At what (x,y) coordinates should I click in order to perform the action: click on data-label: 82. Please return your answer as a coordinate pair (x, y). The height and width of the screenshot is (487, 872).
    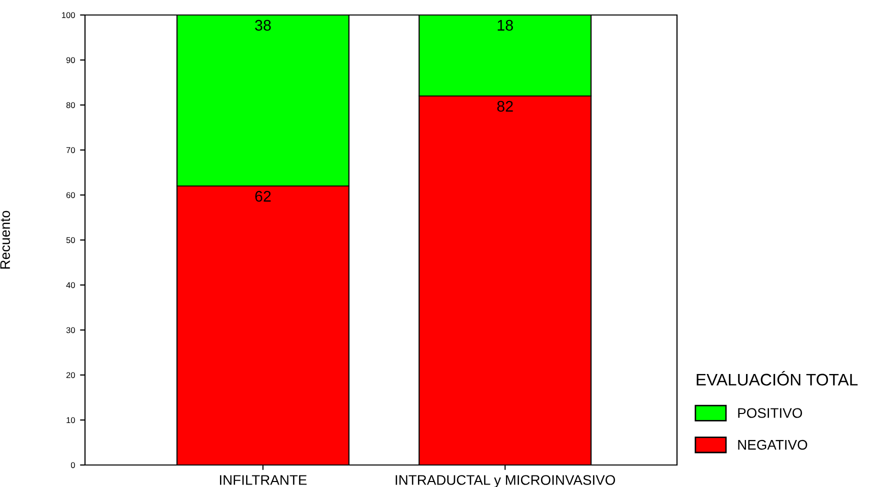
    Looking at the image, I should click on (505, 106).